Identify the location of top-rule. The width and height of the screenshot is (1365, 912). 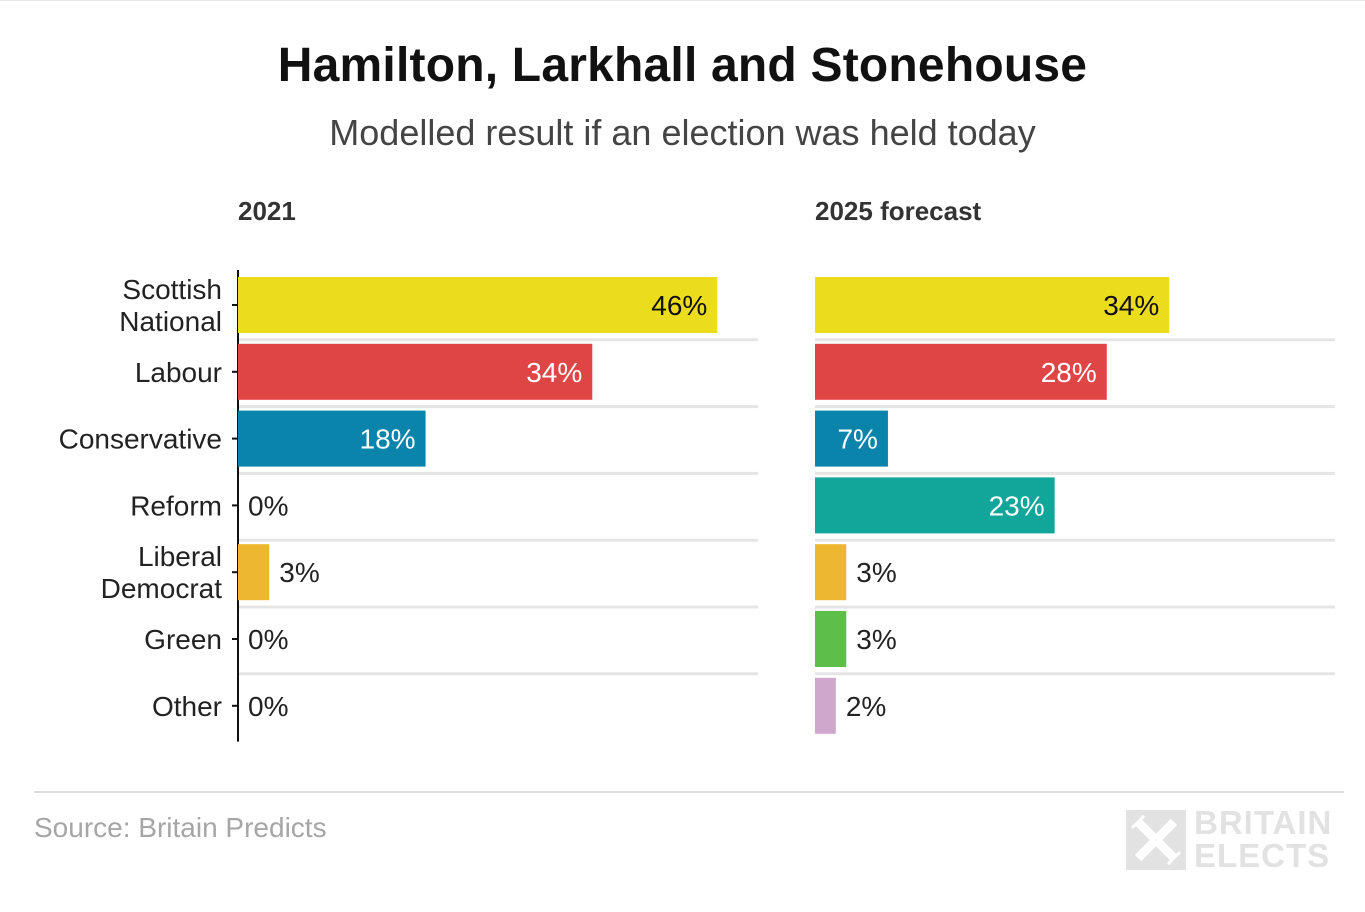
(682, 0).